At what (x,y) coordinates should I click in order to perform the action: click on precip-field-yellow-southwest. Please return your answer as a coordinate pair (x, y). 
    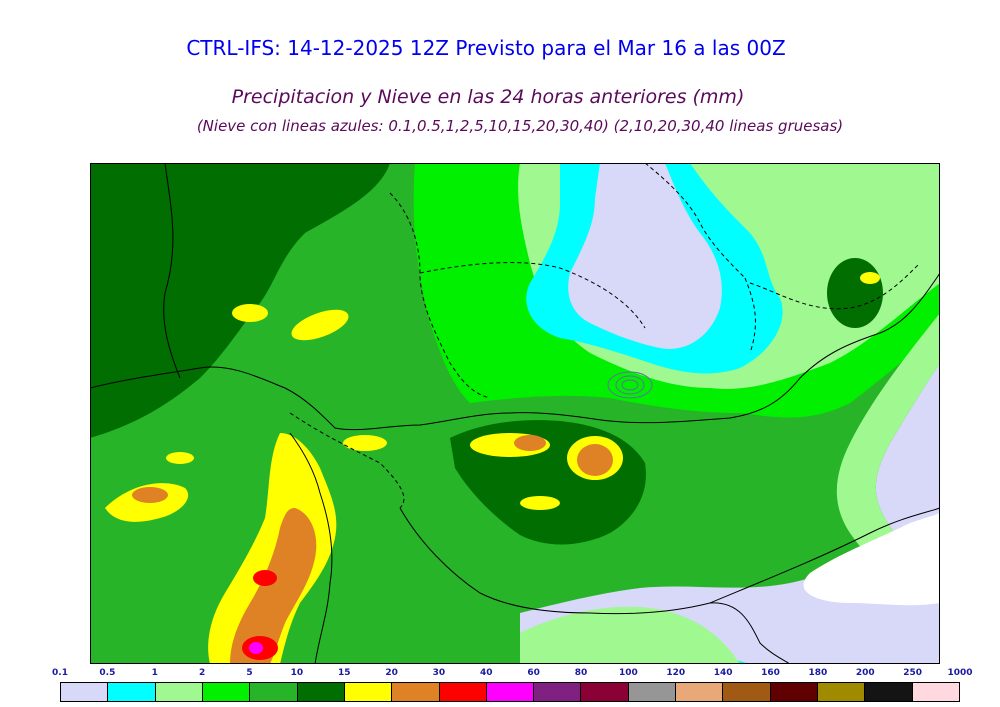
    Looking at the image, I should click on (272, 548).